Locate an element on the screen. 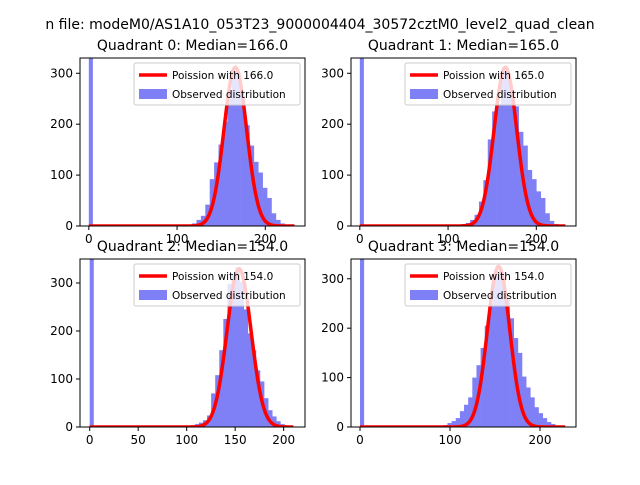 Image resolution: width=640 pixels, height=485 pixels. legend: Poission with 165.0 Observed distribution is located at coordinates (488, 84).